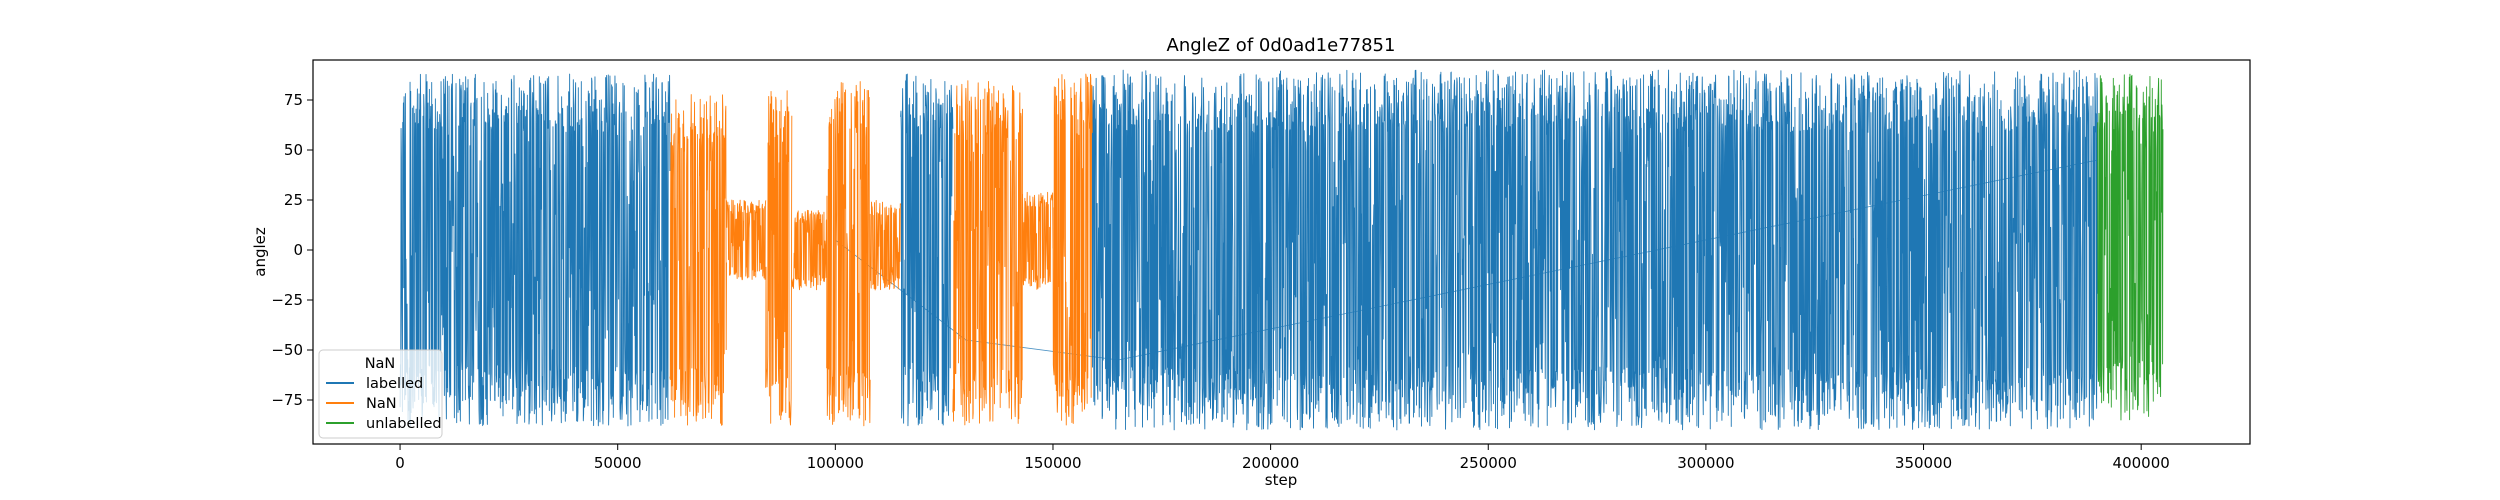  Describe the element at coordinates (618, 463) in the screenshot. I see `x-tick-label-1: 50000` at that location.